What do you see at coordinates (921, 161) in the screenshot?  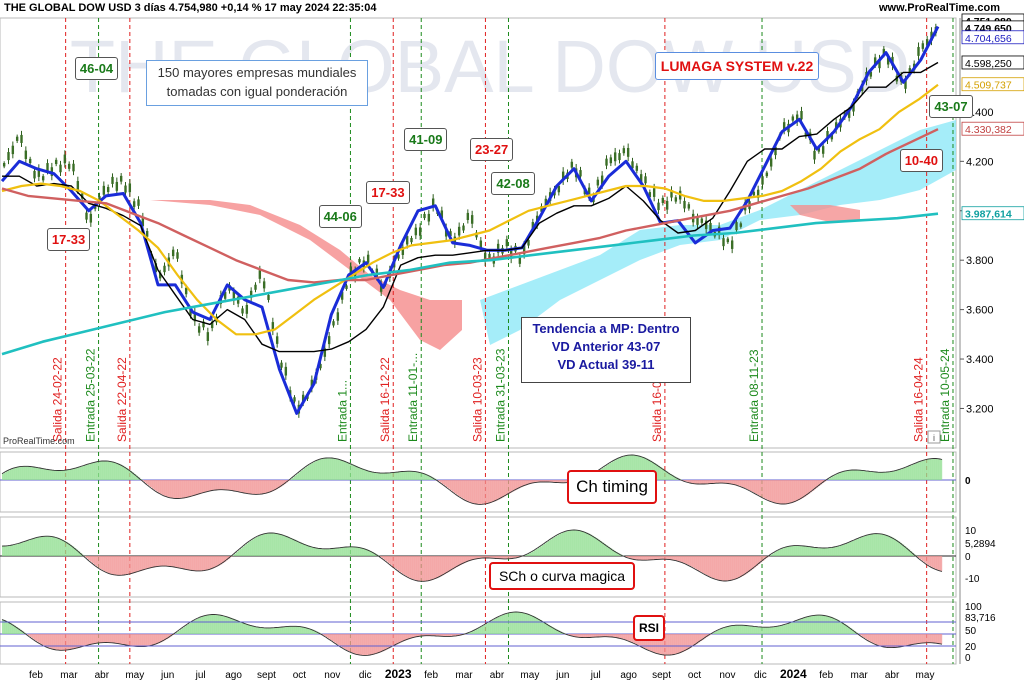 I see `vd-label-7: 10-40` at bounding box center [921, 161].